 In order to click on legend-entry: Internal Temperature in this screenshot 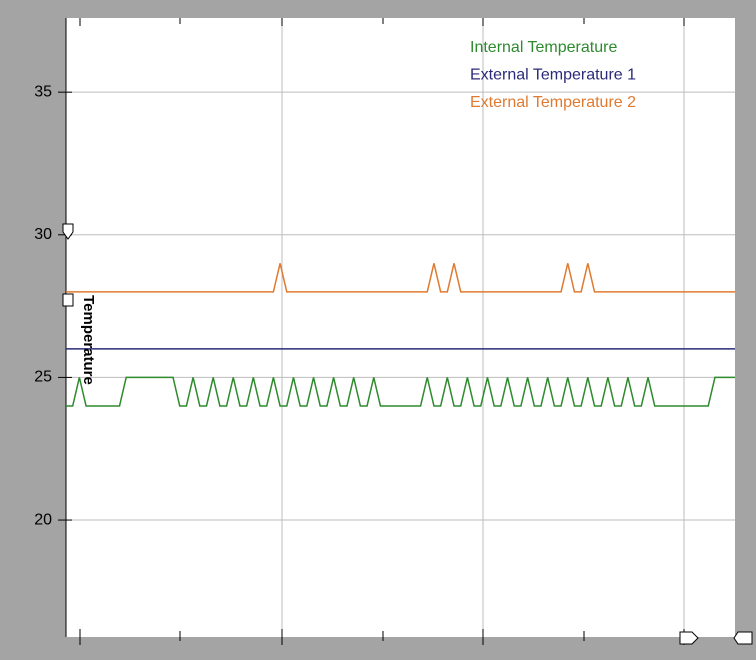, I will do `click(543, 47)`.